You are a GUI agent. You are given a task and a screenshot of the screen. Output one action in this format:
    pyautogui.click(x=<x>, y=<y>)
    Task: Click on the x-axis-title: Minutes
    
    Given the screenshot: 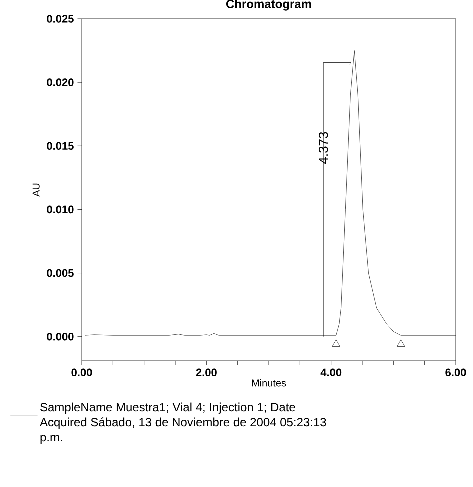 What is the action you would take?
    pyautogui.click(x=269, y=383)
    